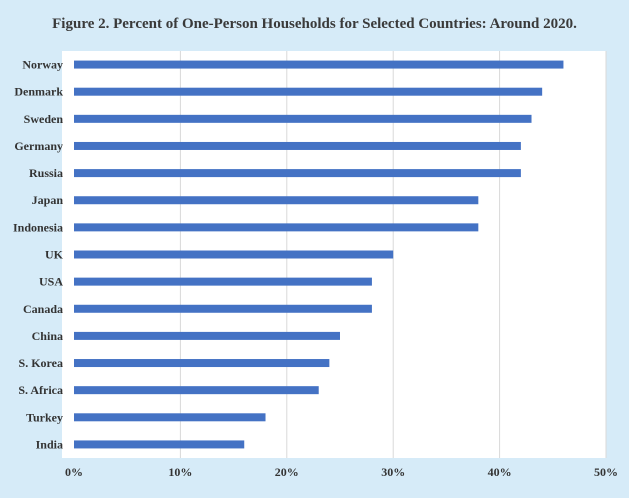 This screenshot has width=629, height=498. What do you see at coordinates (44, 119) in the screenshot?
I see `category-label: Sweden` at bounding box center [44, 119].